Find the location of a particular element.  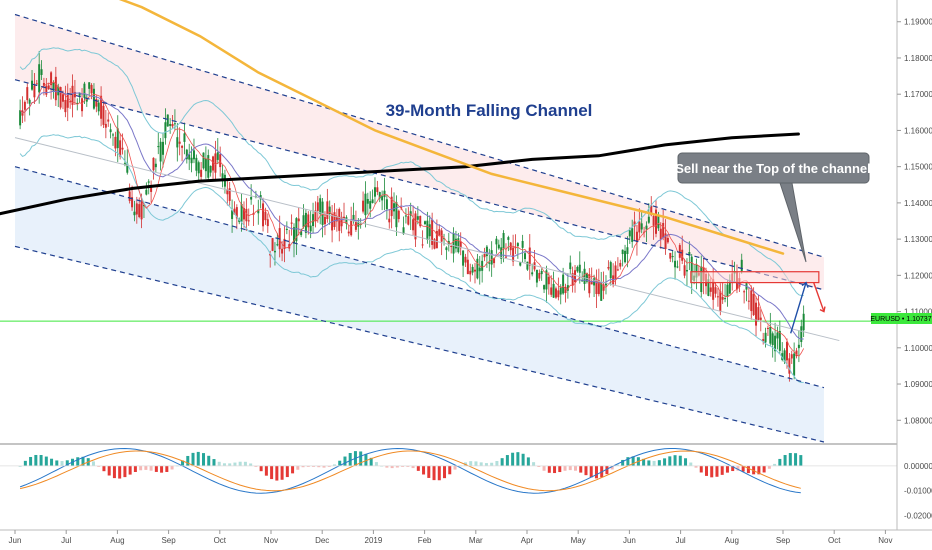

y-tick-label: 1.15000 is located at coordinates (918, 167).